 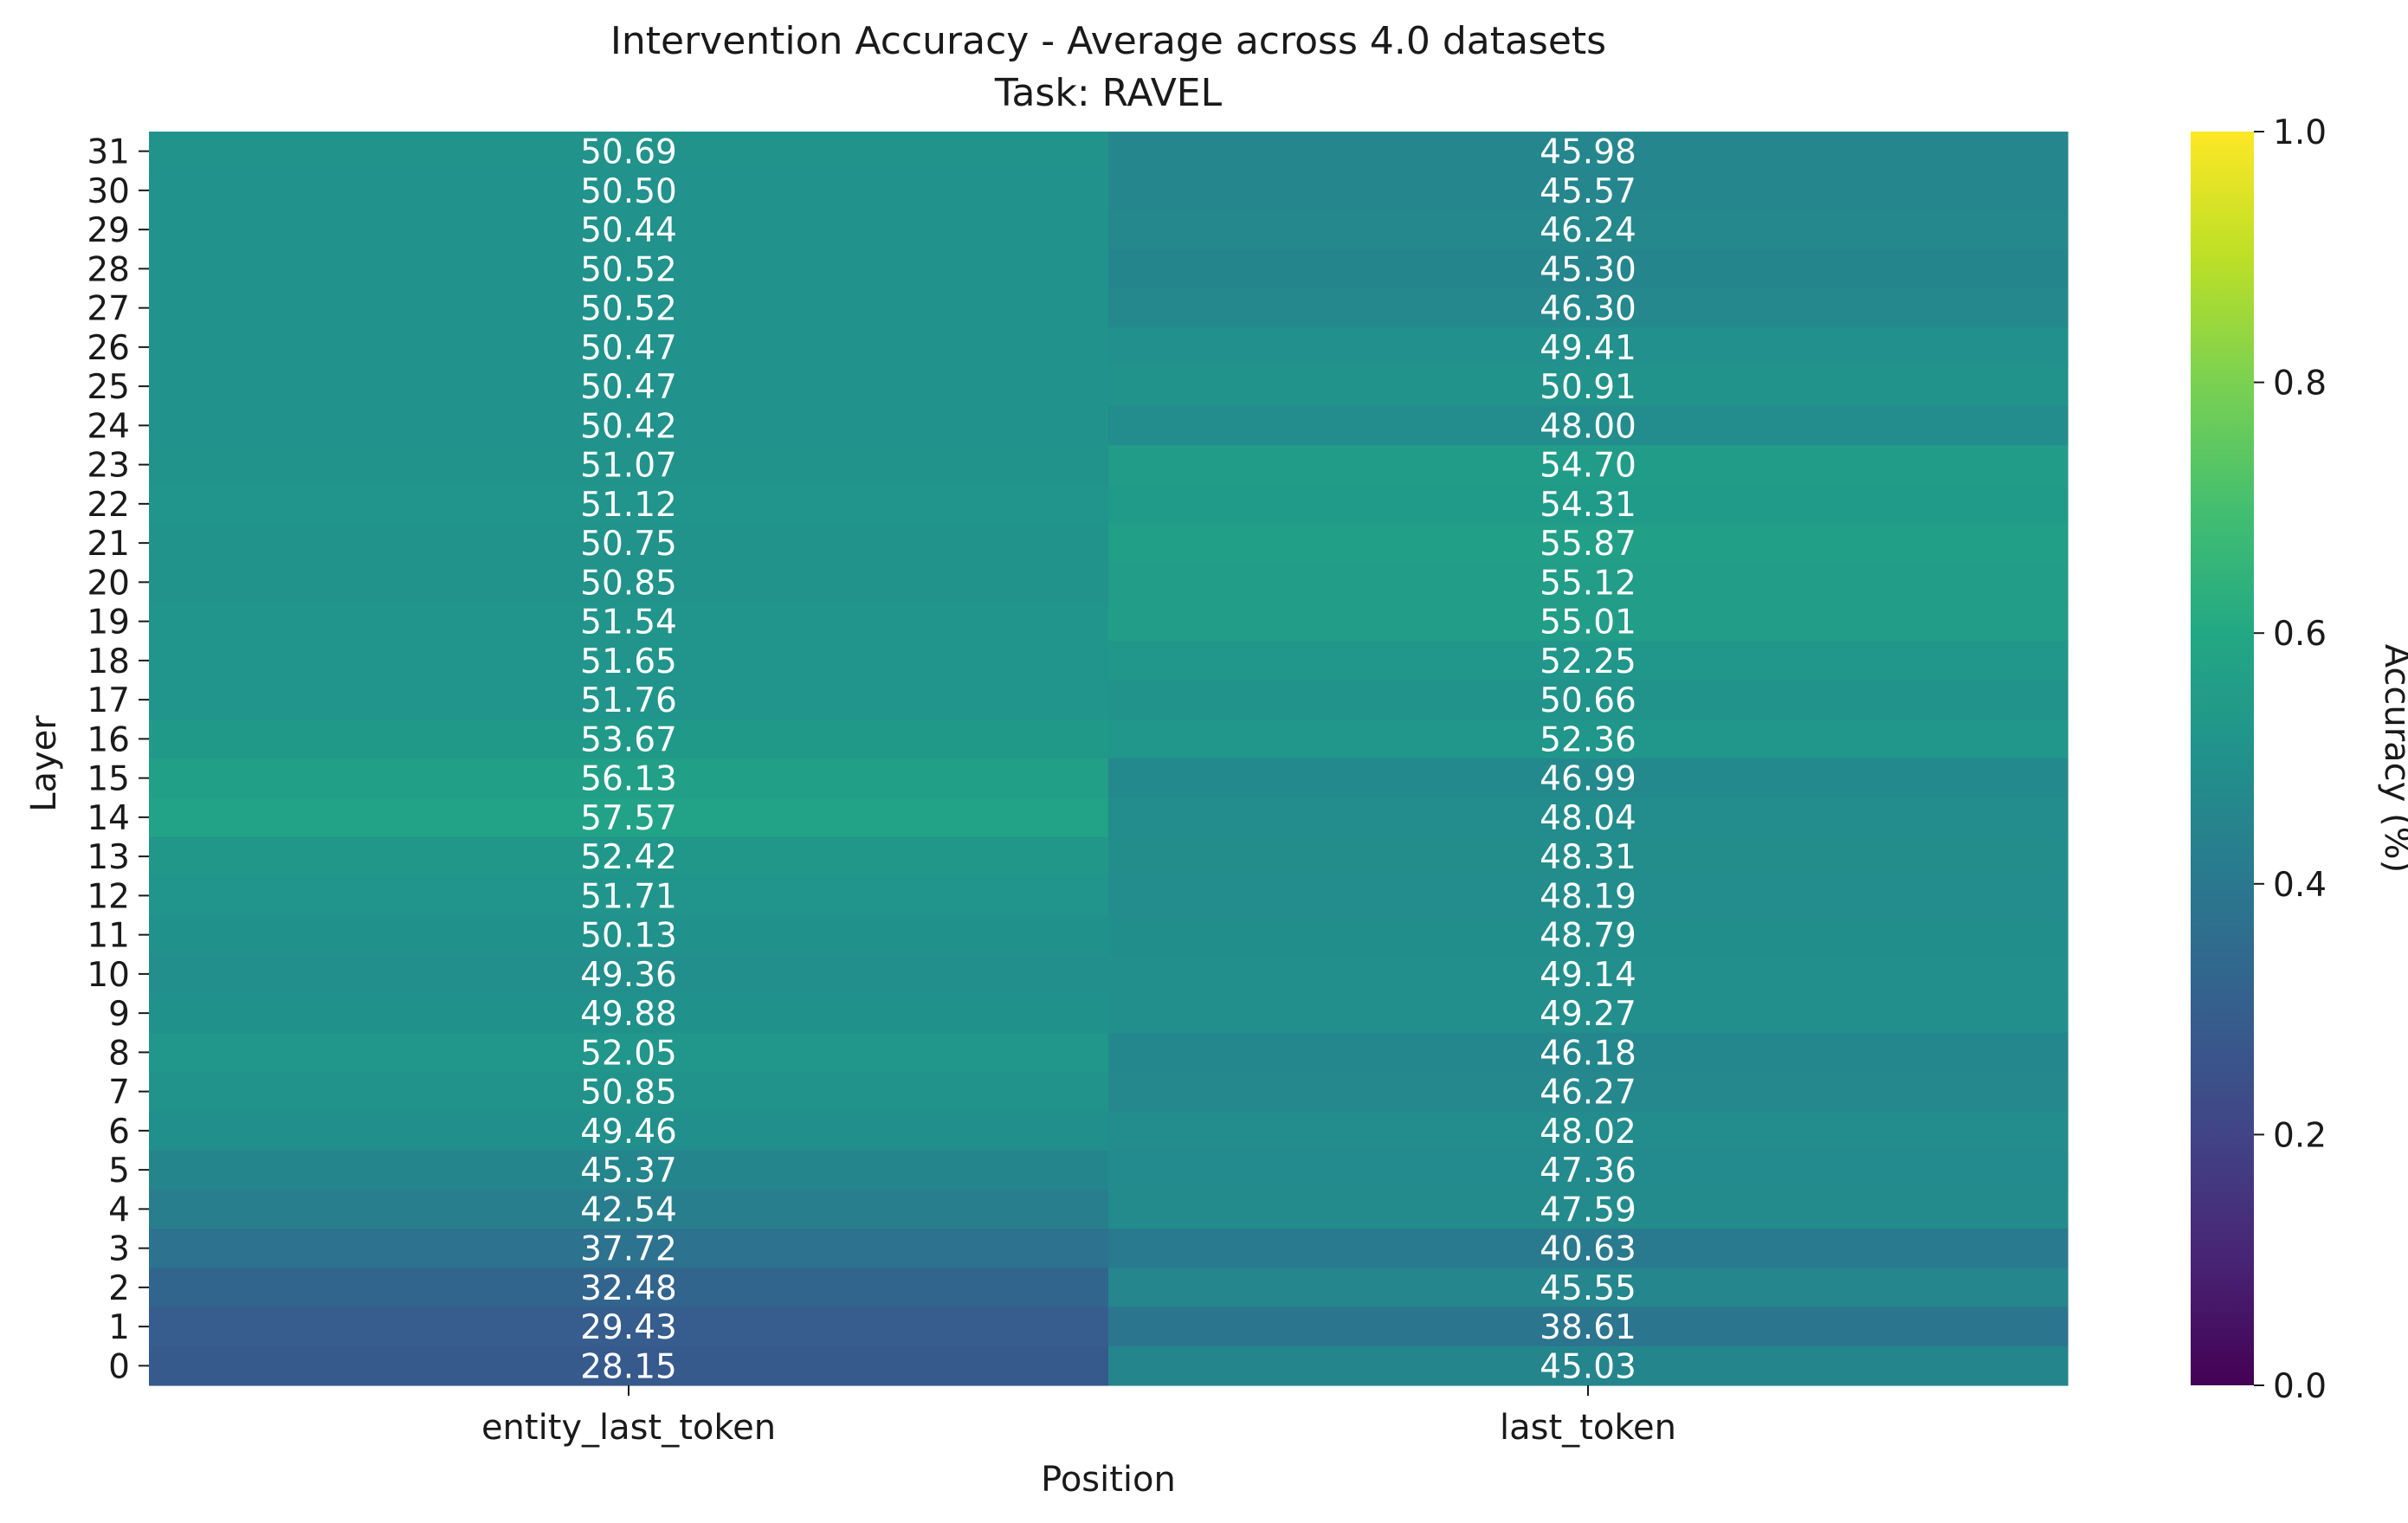 What do you see at coordinates (628, 1093) in the screenshot?
I see `cell-value-label: 50.85` at bounding box center [628, 1093].